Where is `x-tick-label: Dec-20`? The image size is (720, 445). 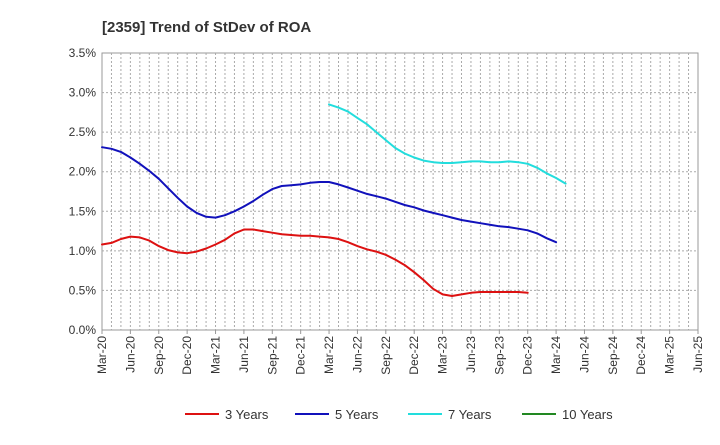 x-tick-label: Dec-20 is located at coordinates (187, 355).